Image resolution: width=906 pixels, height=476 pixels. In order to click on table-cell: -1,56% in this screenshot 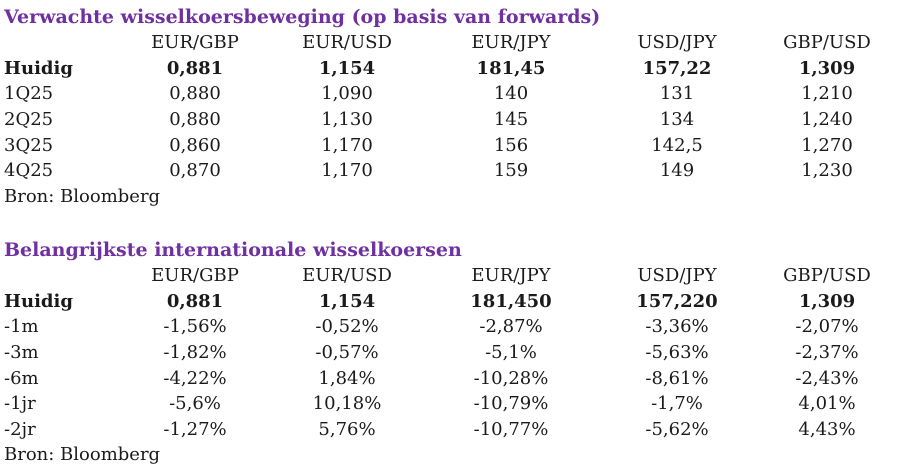, I will do `click(195, 327)`.